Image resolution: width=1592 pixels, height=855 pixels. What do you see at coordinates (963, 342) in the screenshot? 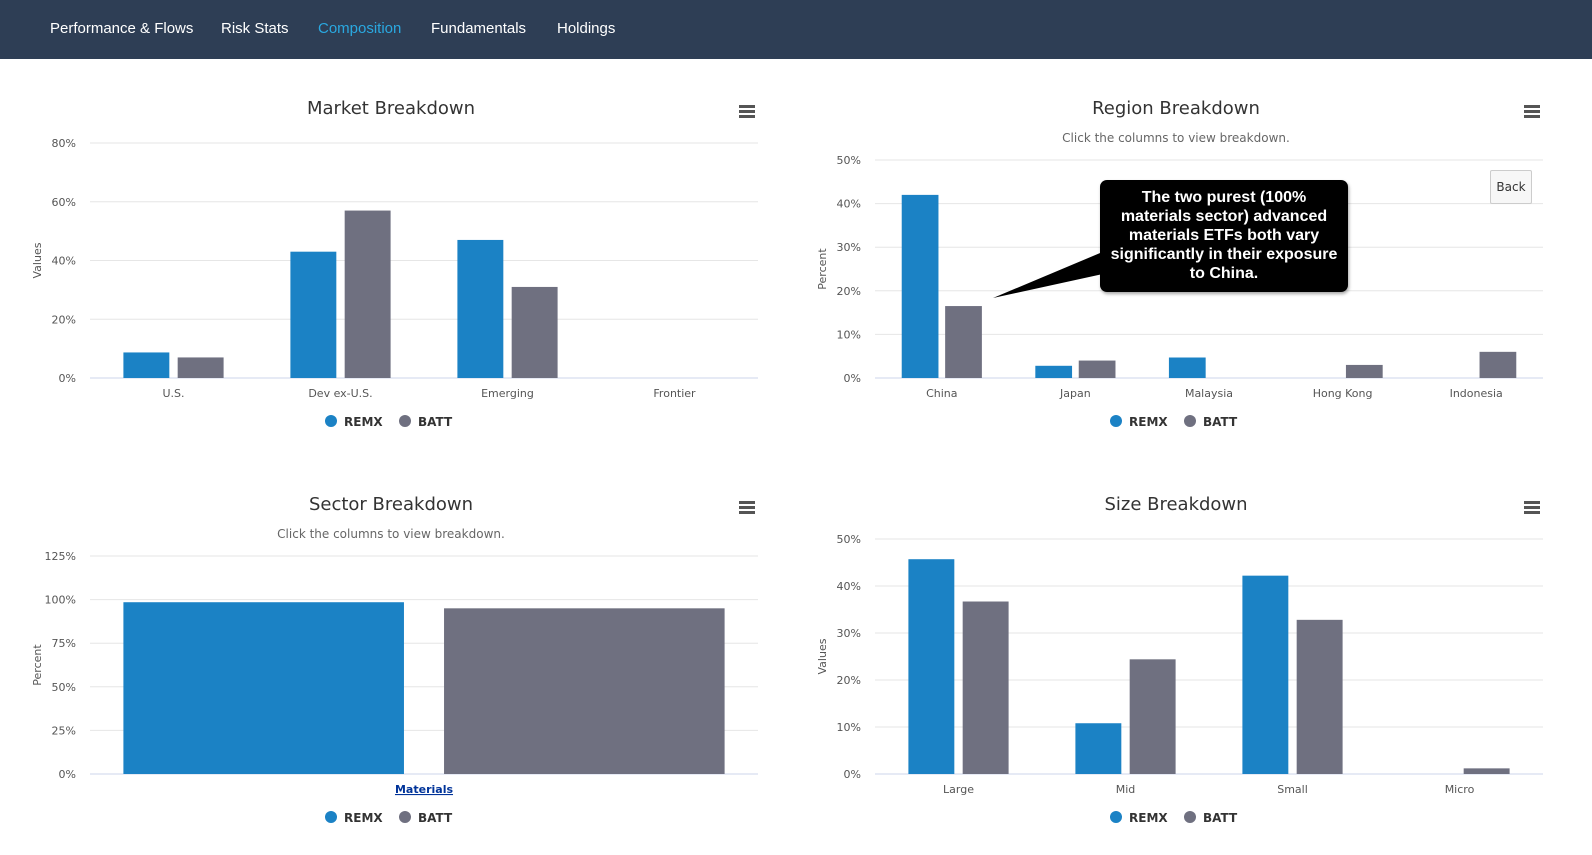
I see `bar-batt-china` at bounding box center [963, 342].